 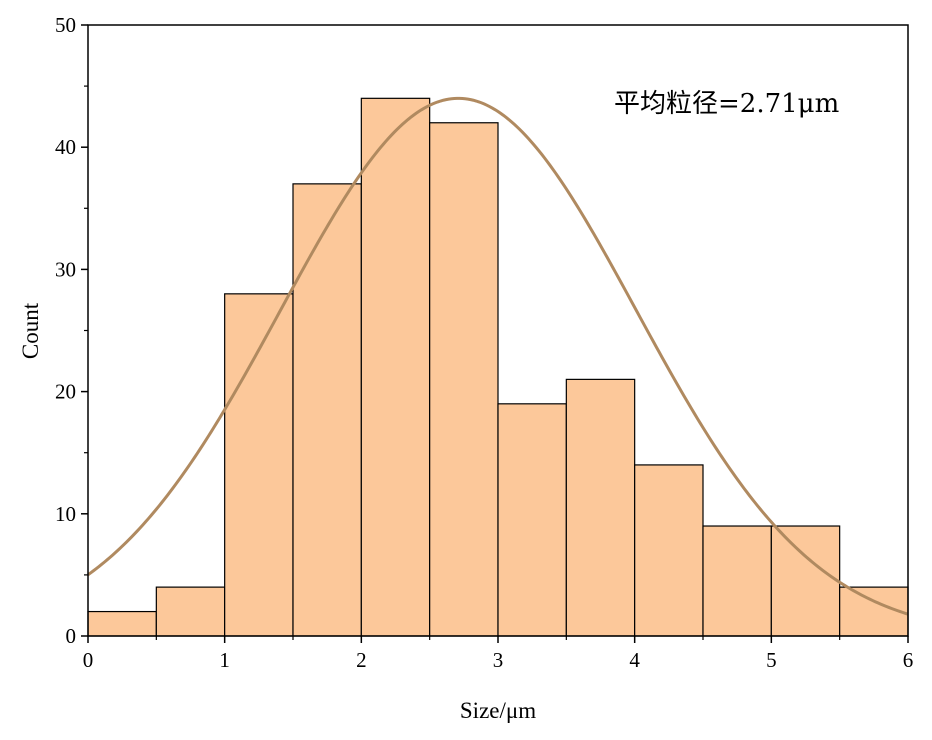 I want to click on y-tick-label: 0, so click(x=71, y=636).